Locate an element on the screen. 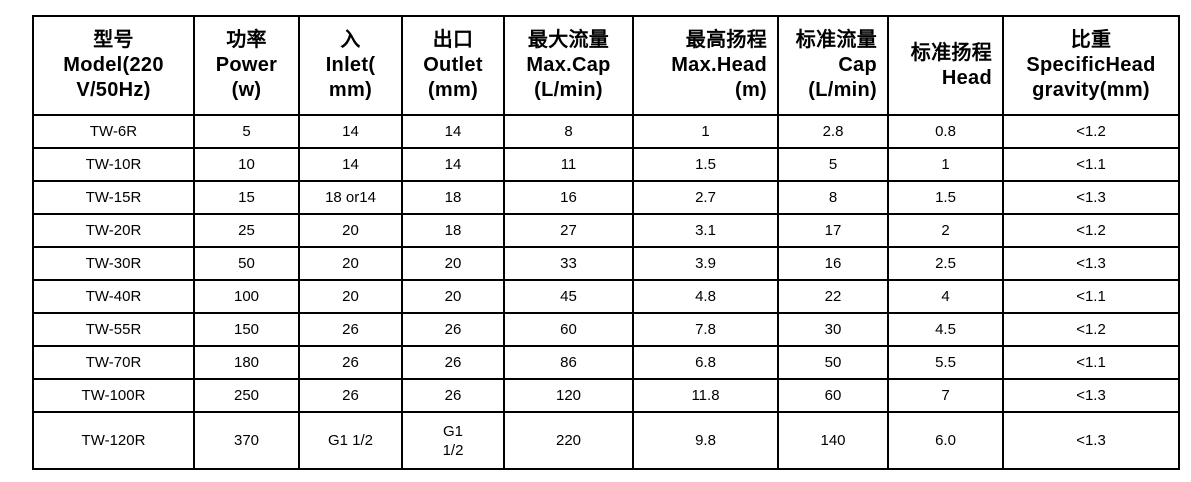 The width and height of the screenshot is (1191, 482). cell-model: TW-55R is located at coordinates (113, 329).